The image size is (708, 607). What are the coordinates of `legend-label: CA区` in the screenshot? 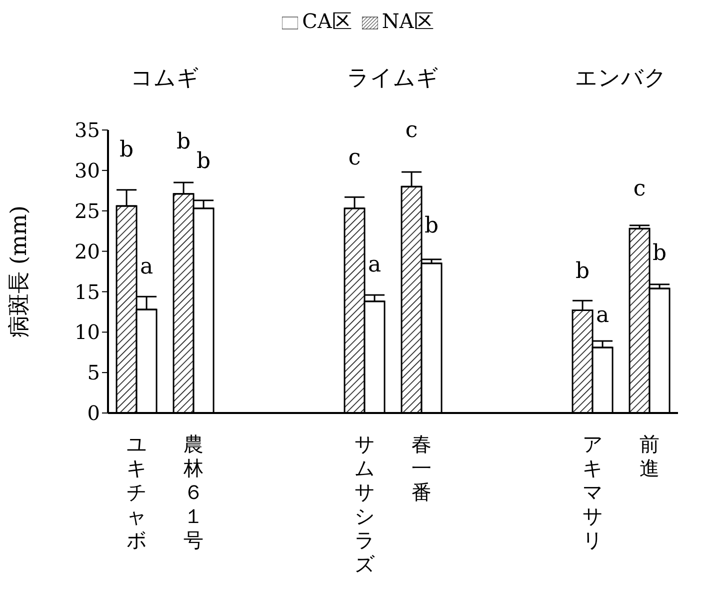 It's located at (327, 21).